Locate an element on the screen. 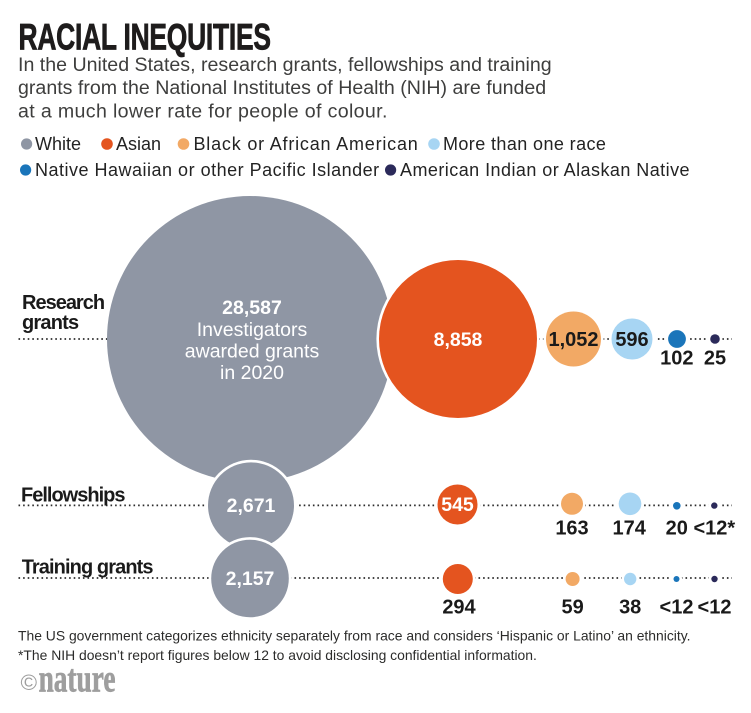 This screenshot has height=713, width=751. svg-text: Asian is located at coordinates (138, 144).